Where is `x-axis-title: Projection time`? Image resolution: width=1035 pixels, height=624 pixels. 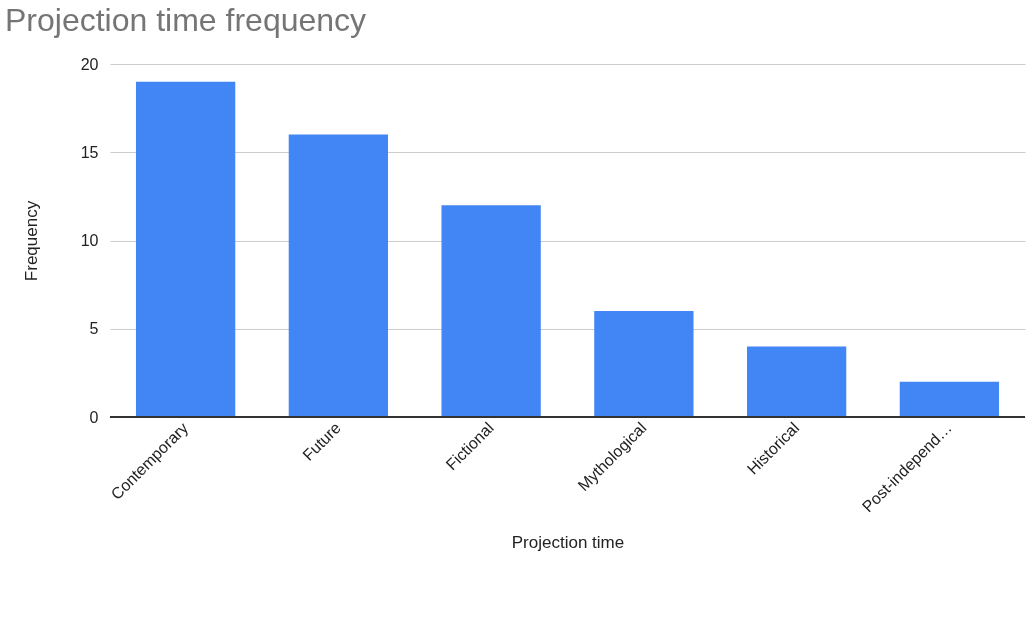
x-axis-title: Projection time is located at coordinates (568, 543).